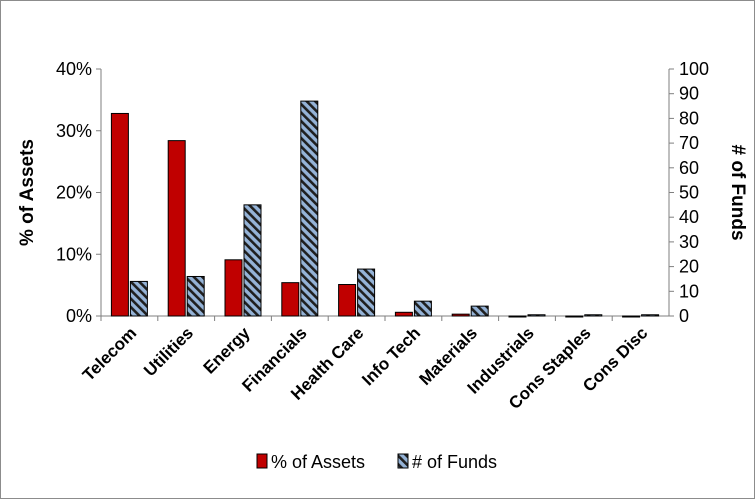 The image size is (755, 500). What do you see at coordinates (168, 351) in the screenshot?
I see `category-label: Utilities` at bounding box center [168, 351].